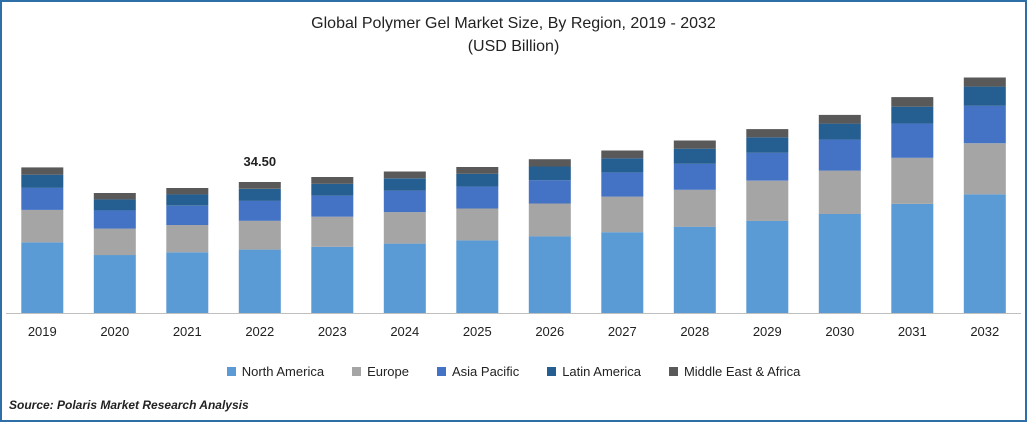 The image size is (1027, 422). What do you see at coordinates (984, 124) in the screenshot?
I see `bar-segment-asia-pacific-2032` at bounding box center [984, 124].